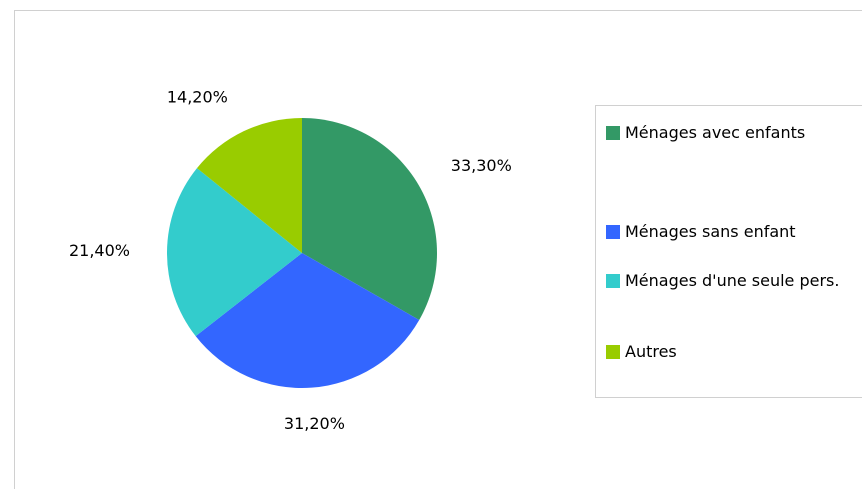  I want to click on data-label: 31,20%, so click(314, 423).